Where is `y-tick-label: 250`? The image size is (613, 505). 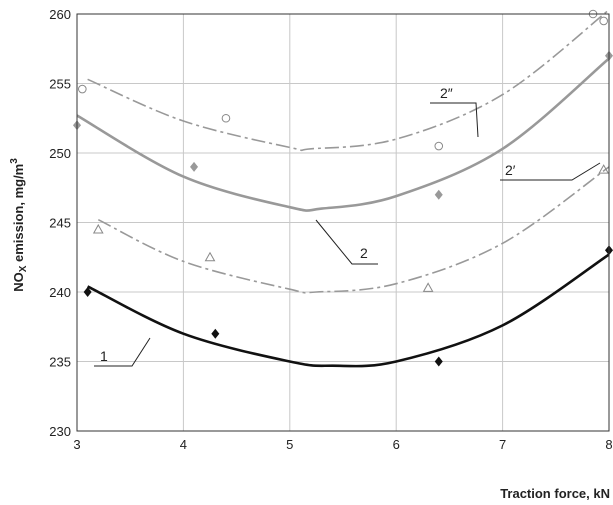
y-tick-label: 250 is located at coordinates (60, 153).